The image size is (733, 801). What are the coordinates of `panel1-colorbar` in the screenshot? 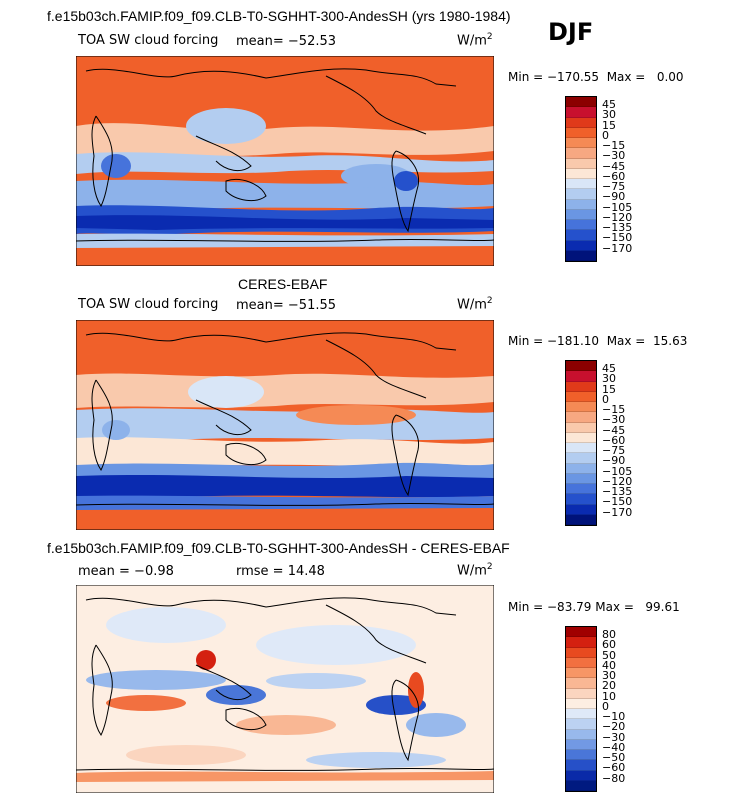 It's located at (581, 179).